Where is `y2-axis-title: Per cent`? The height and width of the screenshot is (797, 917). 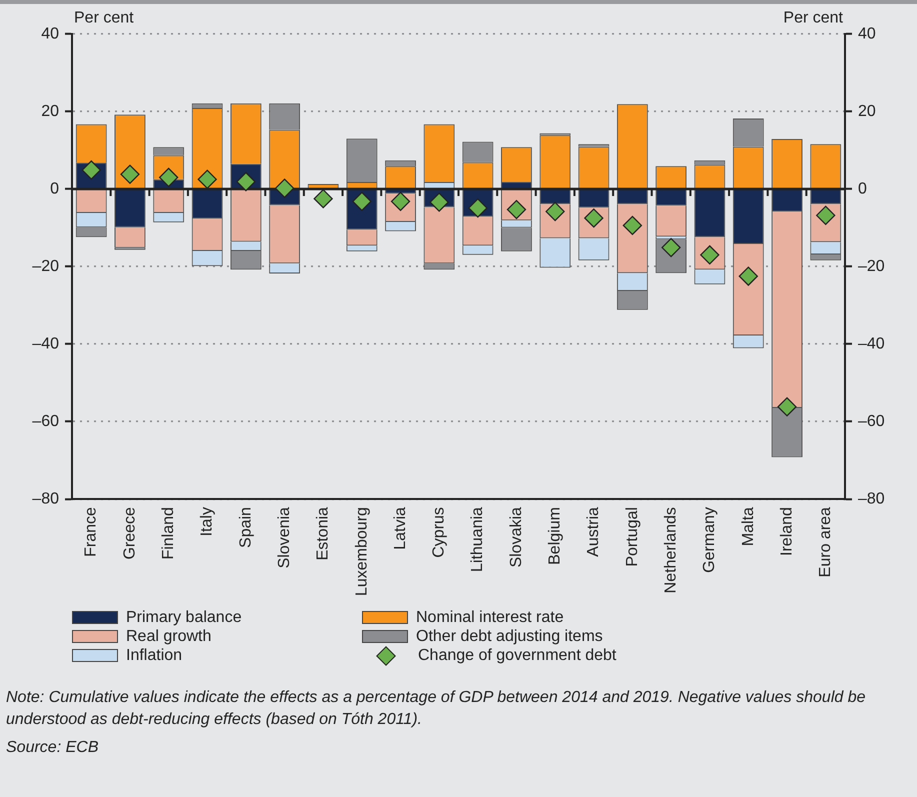
y2-axis-title: Per cent is located at coordinates (813, 17).